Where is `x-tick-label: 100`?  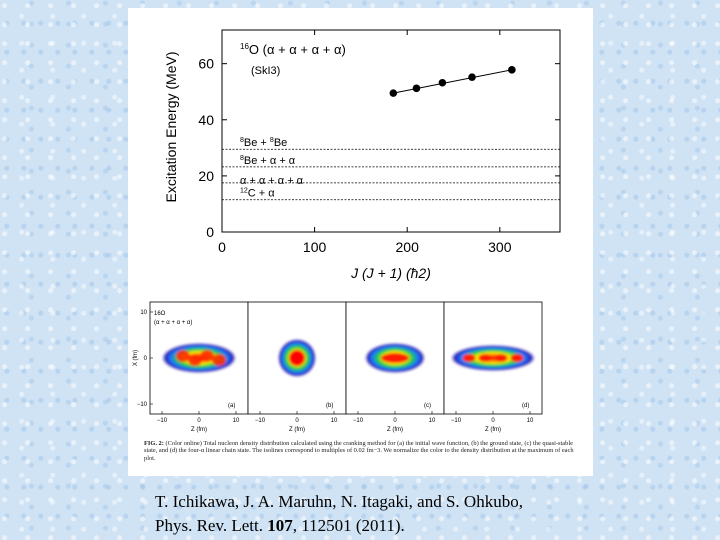
x-tick-label: 100 is located at coordinates (315, 247).